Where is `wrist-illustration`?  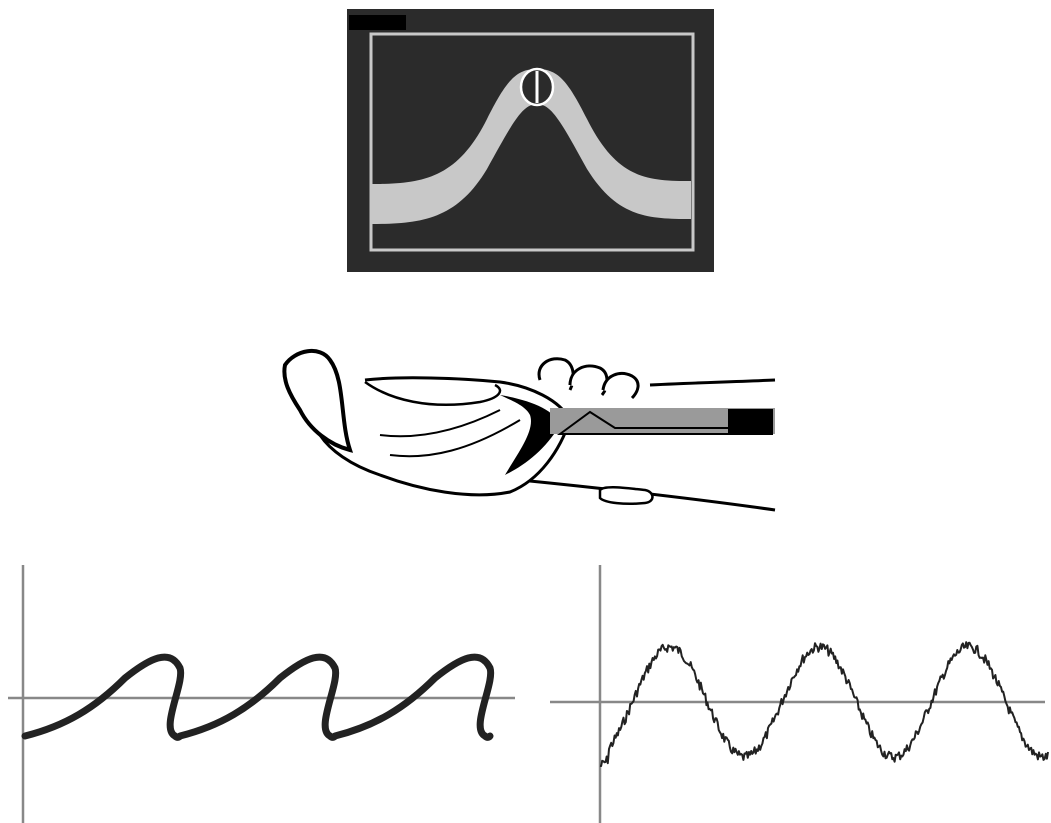
wrist-illustration is located at coordinates (530, 430).